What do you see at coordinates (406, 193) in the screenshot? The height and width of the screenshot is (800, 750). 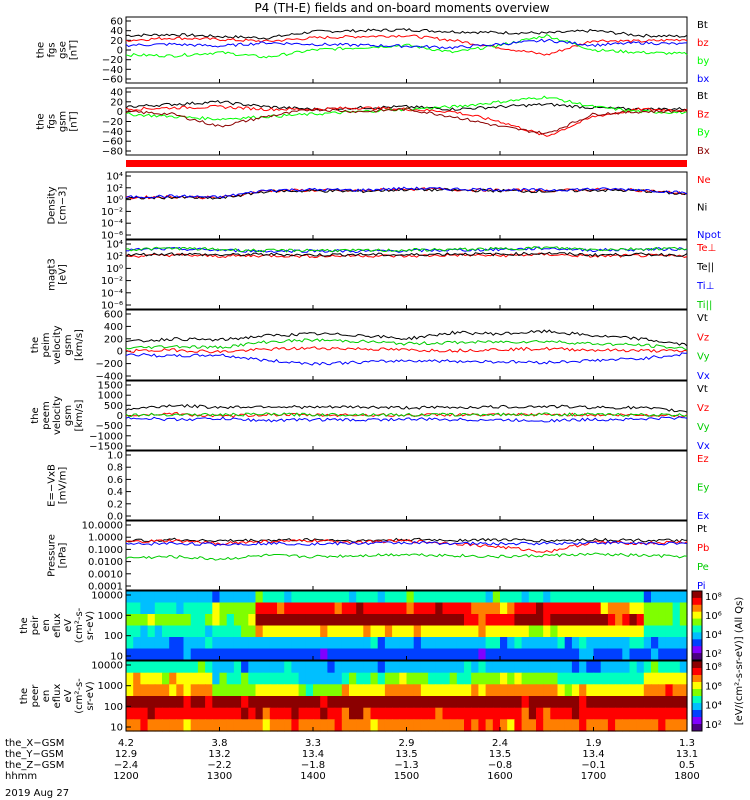 I see `series-line-Ni` at bounding box center [406, 193].